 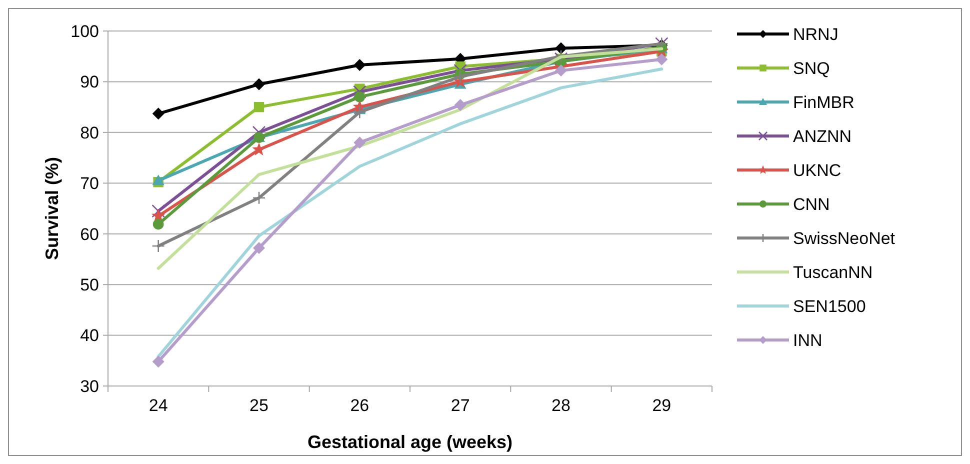 What do you see at coordinates (84, 31) in the screenshot?
I see `y-tick-label: 100` at bounding box center [84, 31].